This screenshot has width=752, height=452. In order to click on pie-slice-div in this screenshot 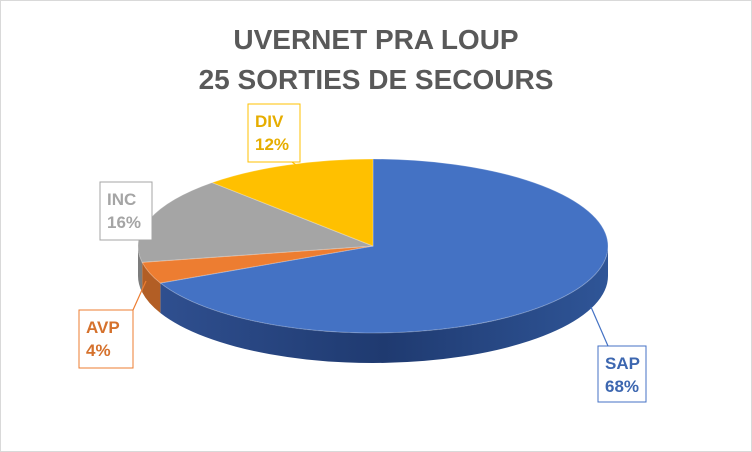, I will do `click(292, 202)`.